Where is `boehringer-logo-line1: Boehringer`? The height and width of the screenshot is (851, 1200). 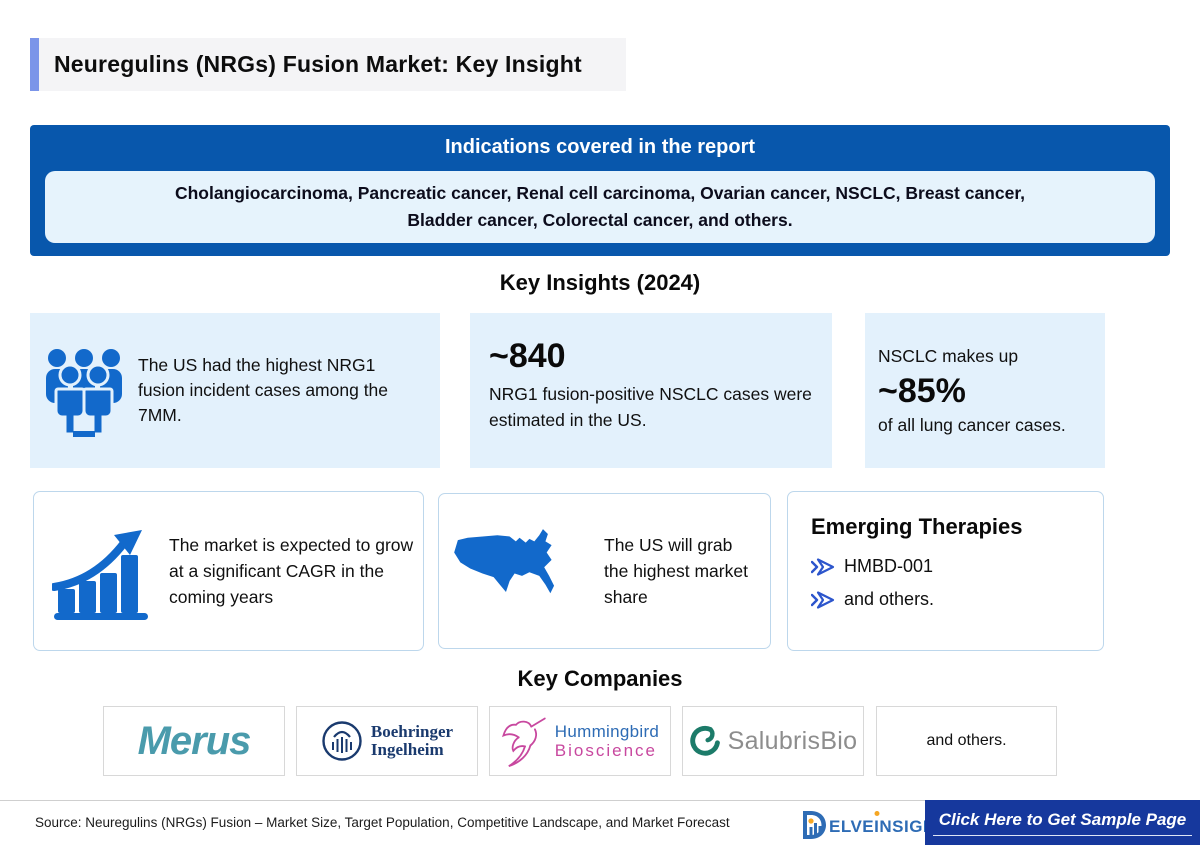 boehringer-logo-line1: Boehringer is located at coordinates (412, 731).